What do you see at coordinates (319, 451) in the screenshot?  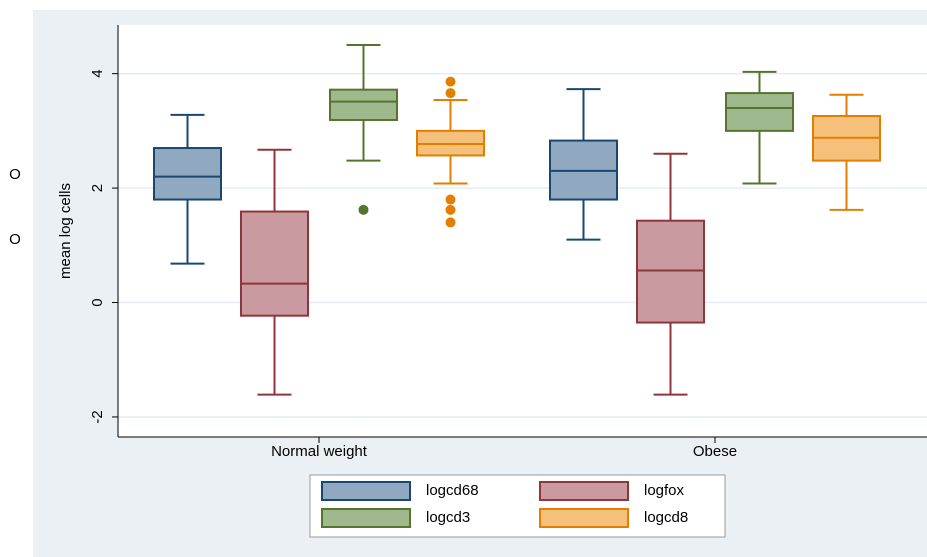 I see `x-tick-label: Normal weight` at bounding box center [319, 451].